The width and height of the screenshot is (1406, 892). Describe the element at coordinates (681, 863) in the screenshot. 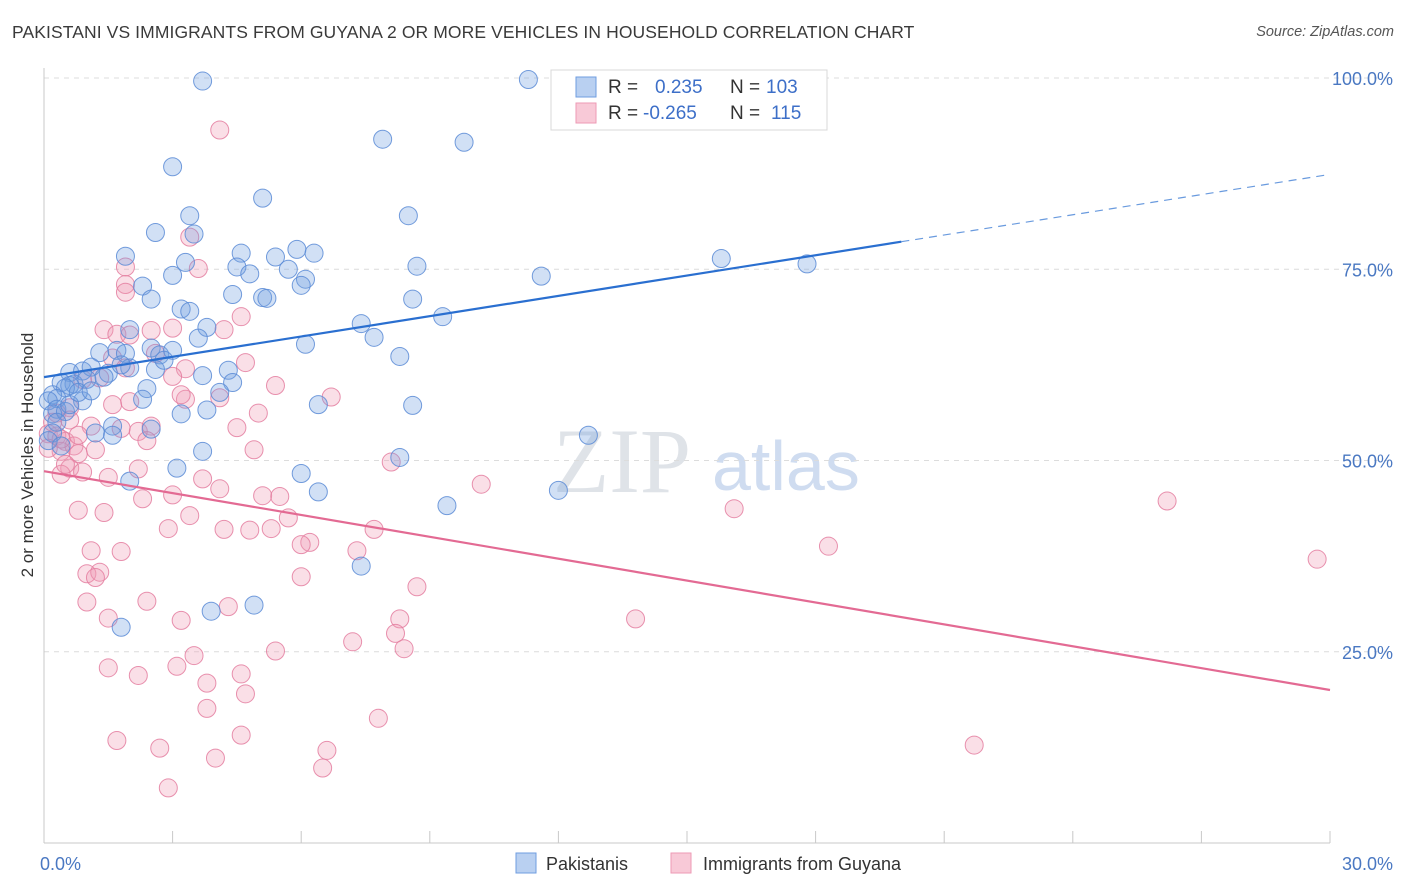

I see `bottom-legend-swatch-guyana` at that location.